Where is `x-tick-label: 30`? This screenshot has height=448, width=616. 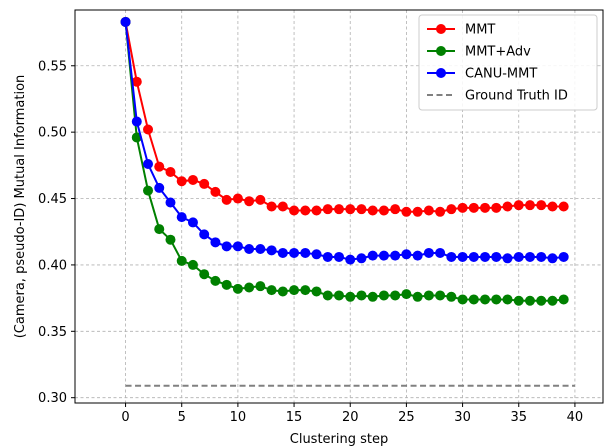
x-tick-label: 30 is located at coordinates (462, 417).